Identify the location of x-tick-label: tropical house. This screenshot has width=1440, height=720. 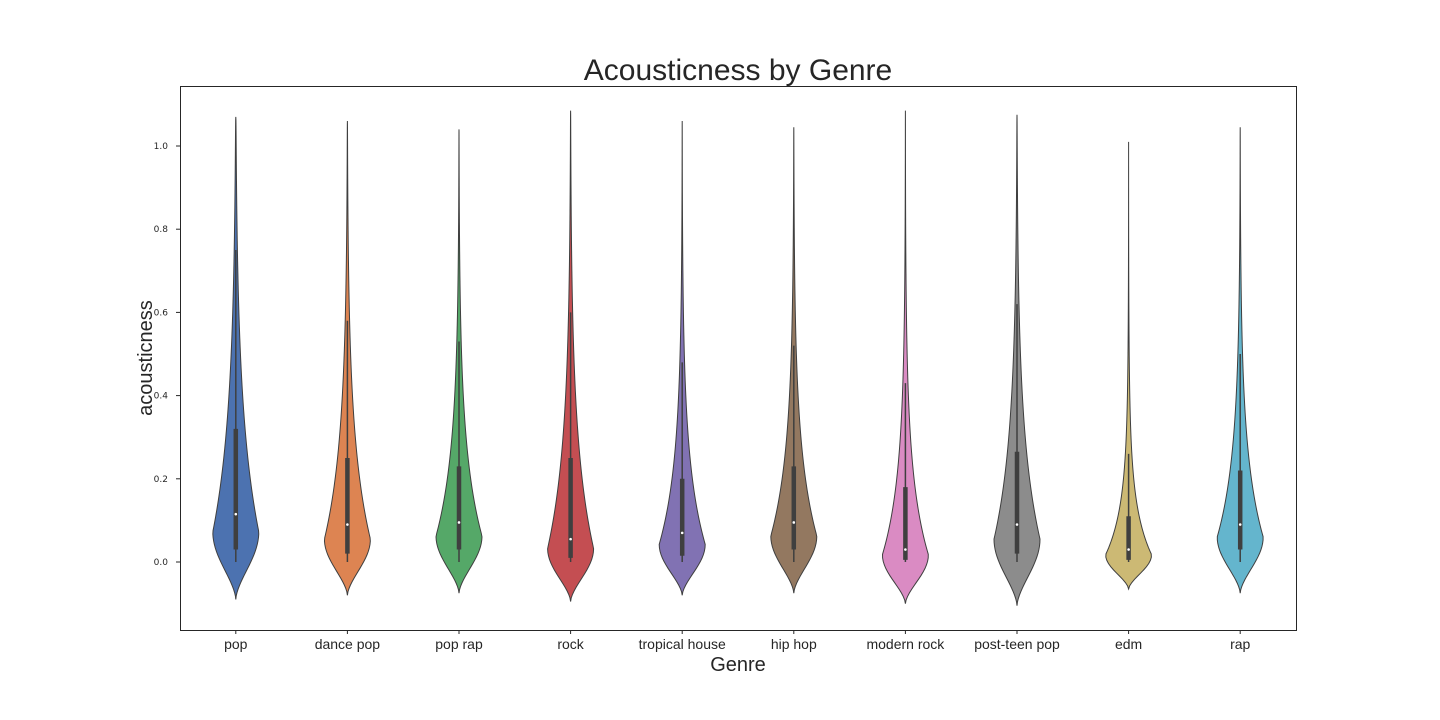
(682, 644).